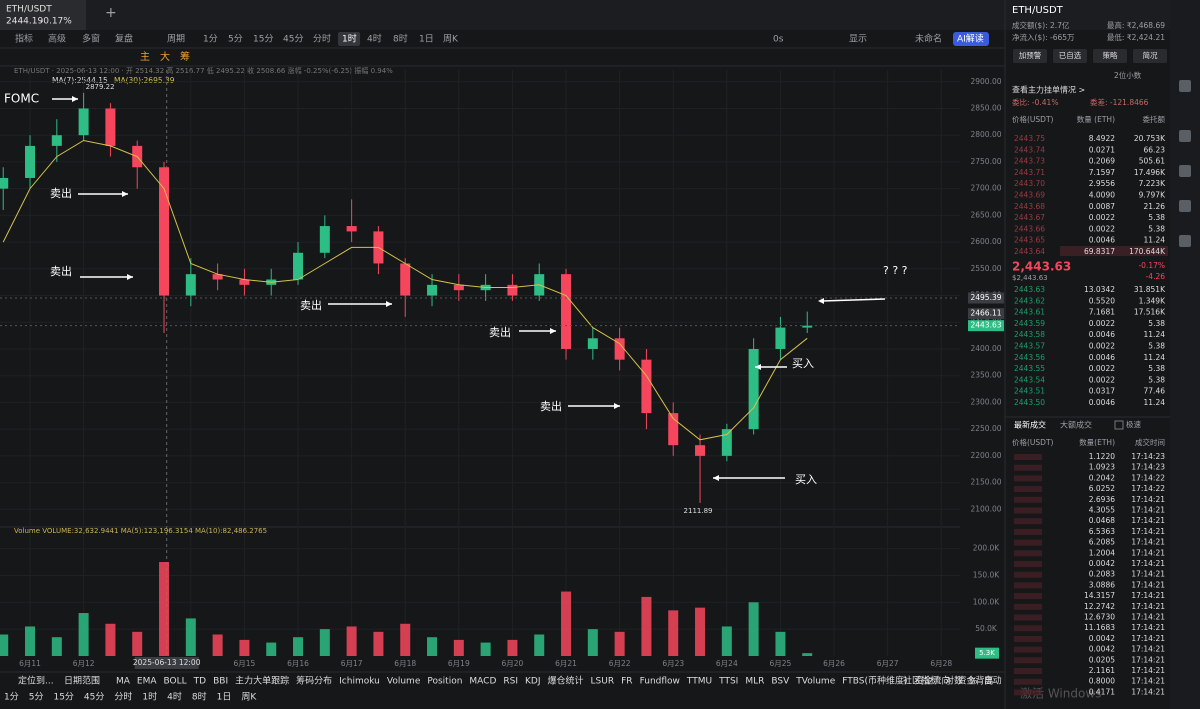 The width and height of the screenshot is (1200, 709). What do you see at coordinates (699, 682) in the screenshot?
I see `indicator-tab: TTMU` at bounding box center [699, 682].